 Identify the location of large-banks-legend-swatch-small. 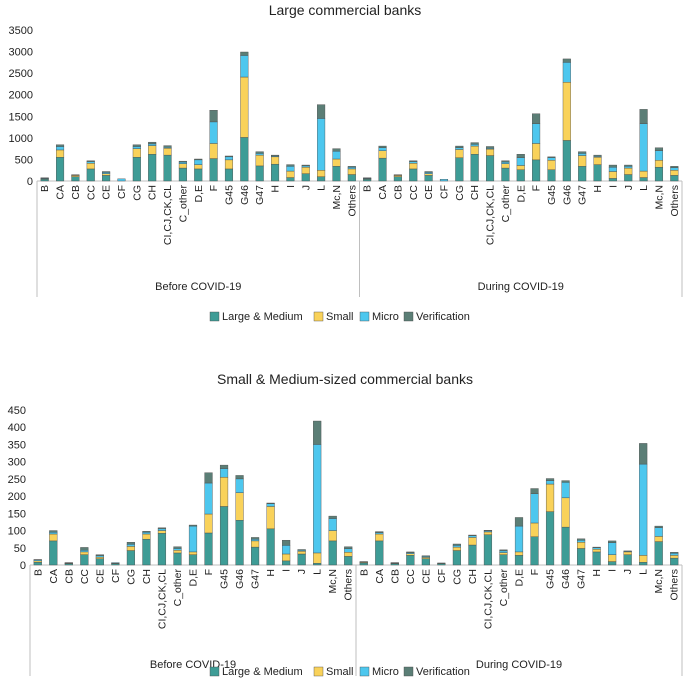
(318, 316).